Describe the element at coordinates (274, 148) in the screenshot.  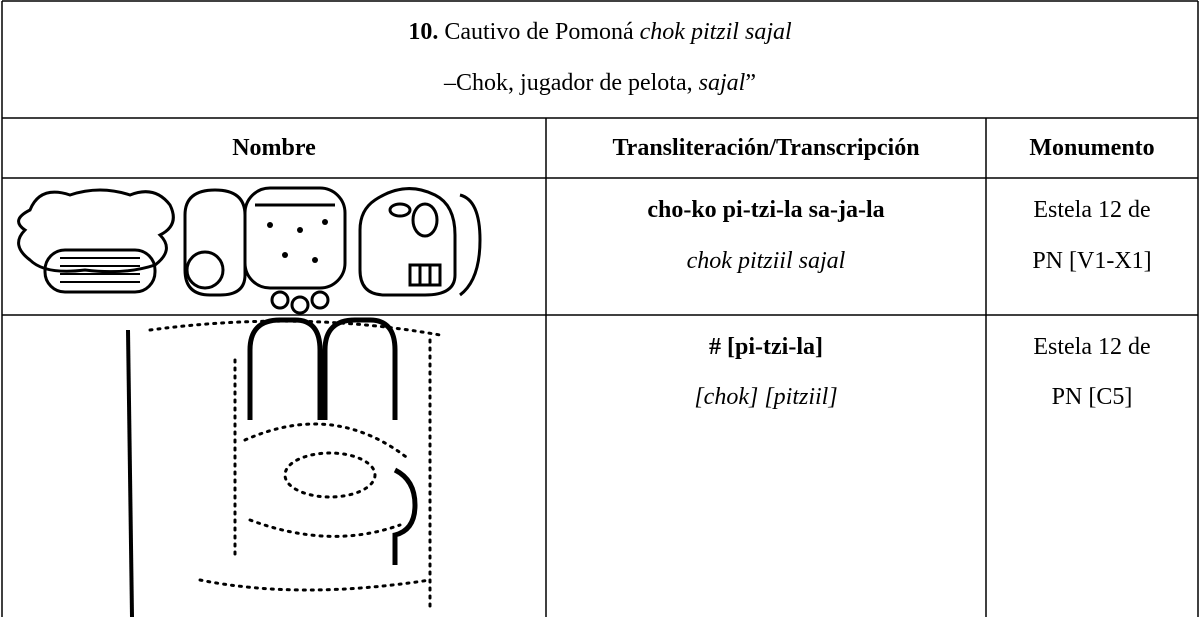
I see `column-header: Nombre` at that location.